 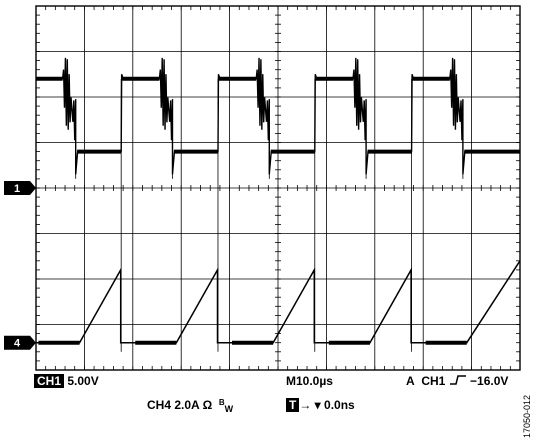 I want to click on rising-edge-icon, so click(x=457, y=380).